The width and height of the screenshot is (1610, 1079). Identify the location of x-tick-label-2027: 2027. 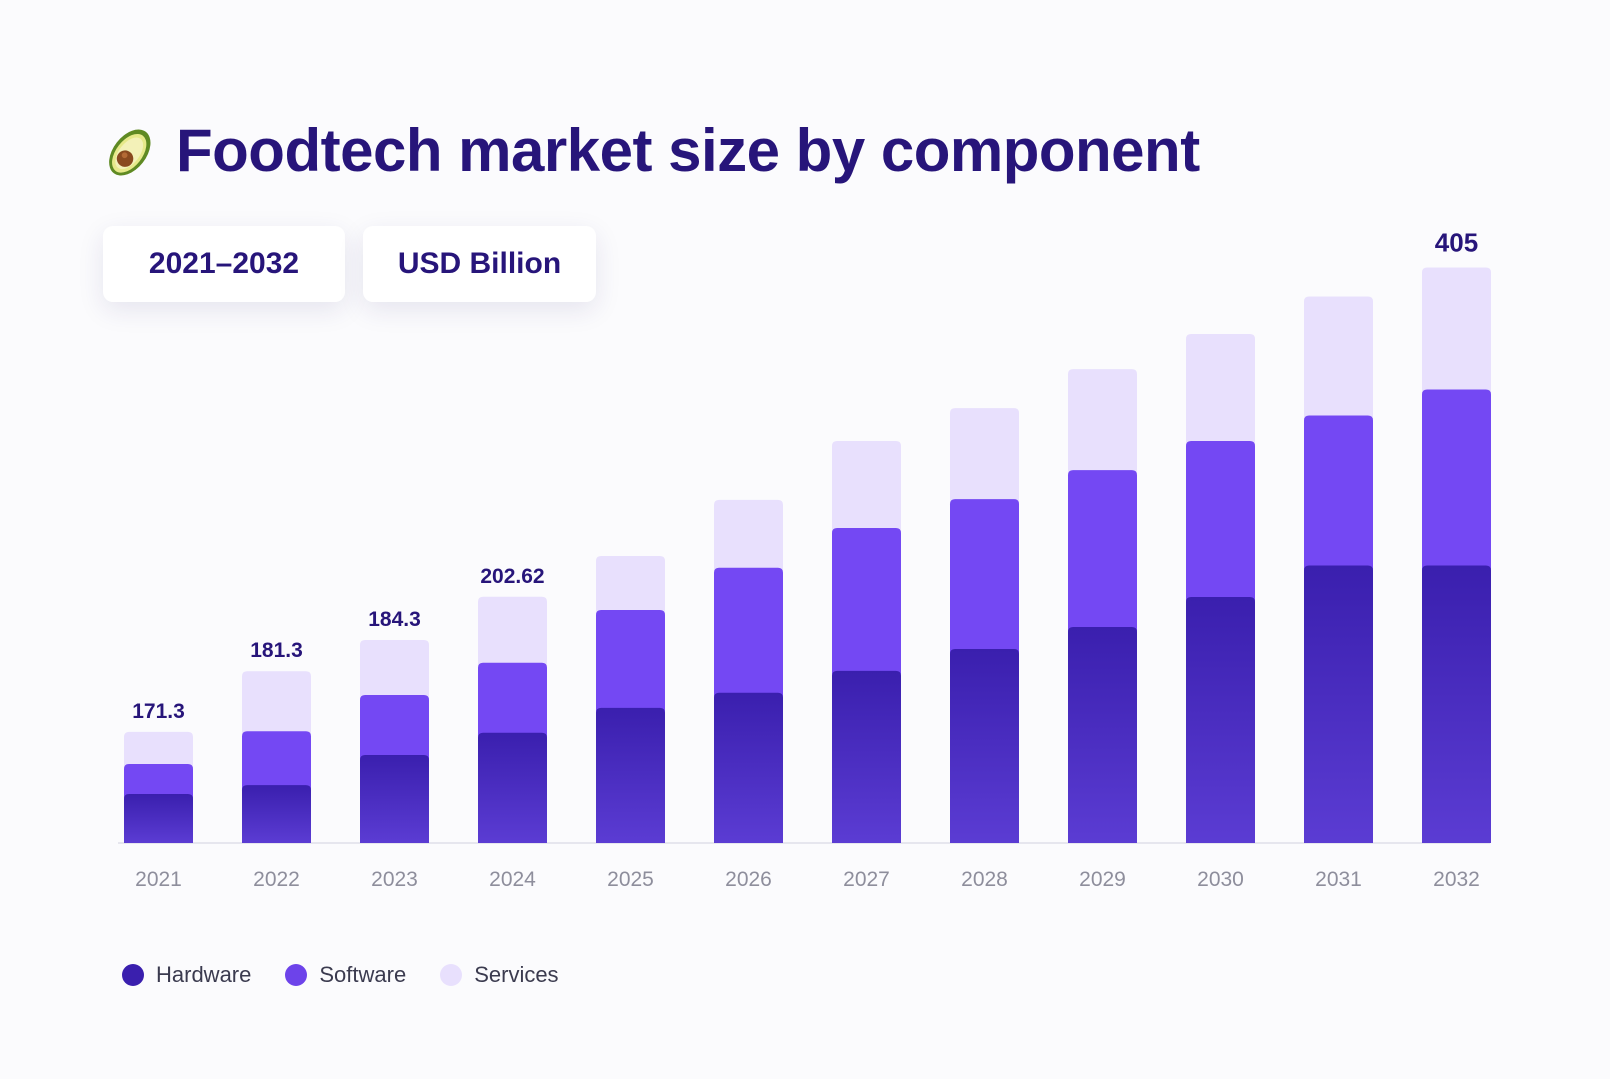
(866, 879).